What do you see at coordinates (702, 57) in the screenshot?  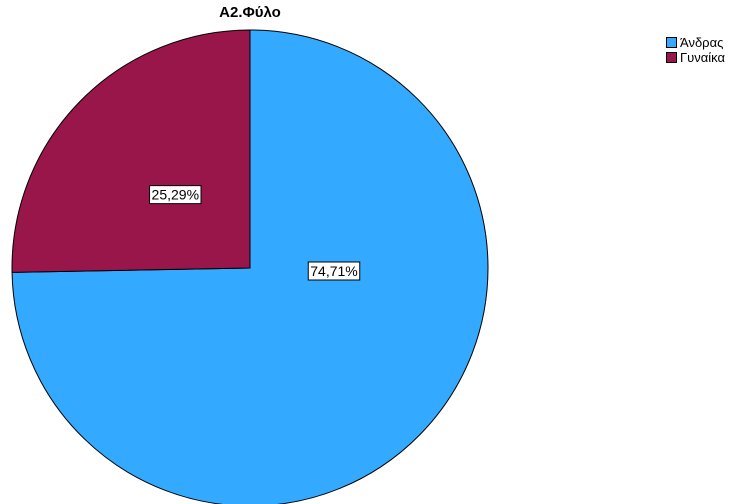 I see `legend-label-gynaika: Γυναίκα` at bounding box center [702, 57].